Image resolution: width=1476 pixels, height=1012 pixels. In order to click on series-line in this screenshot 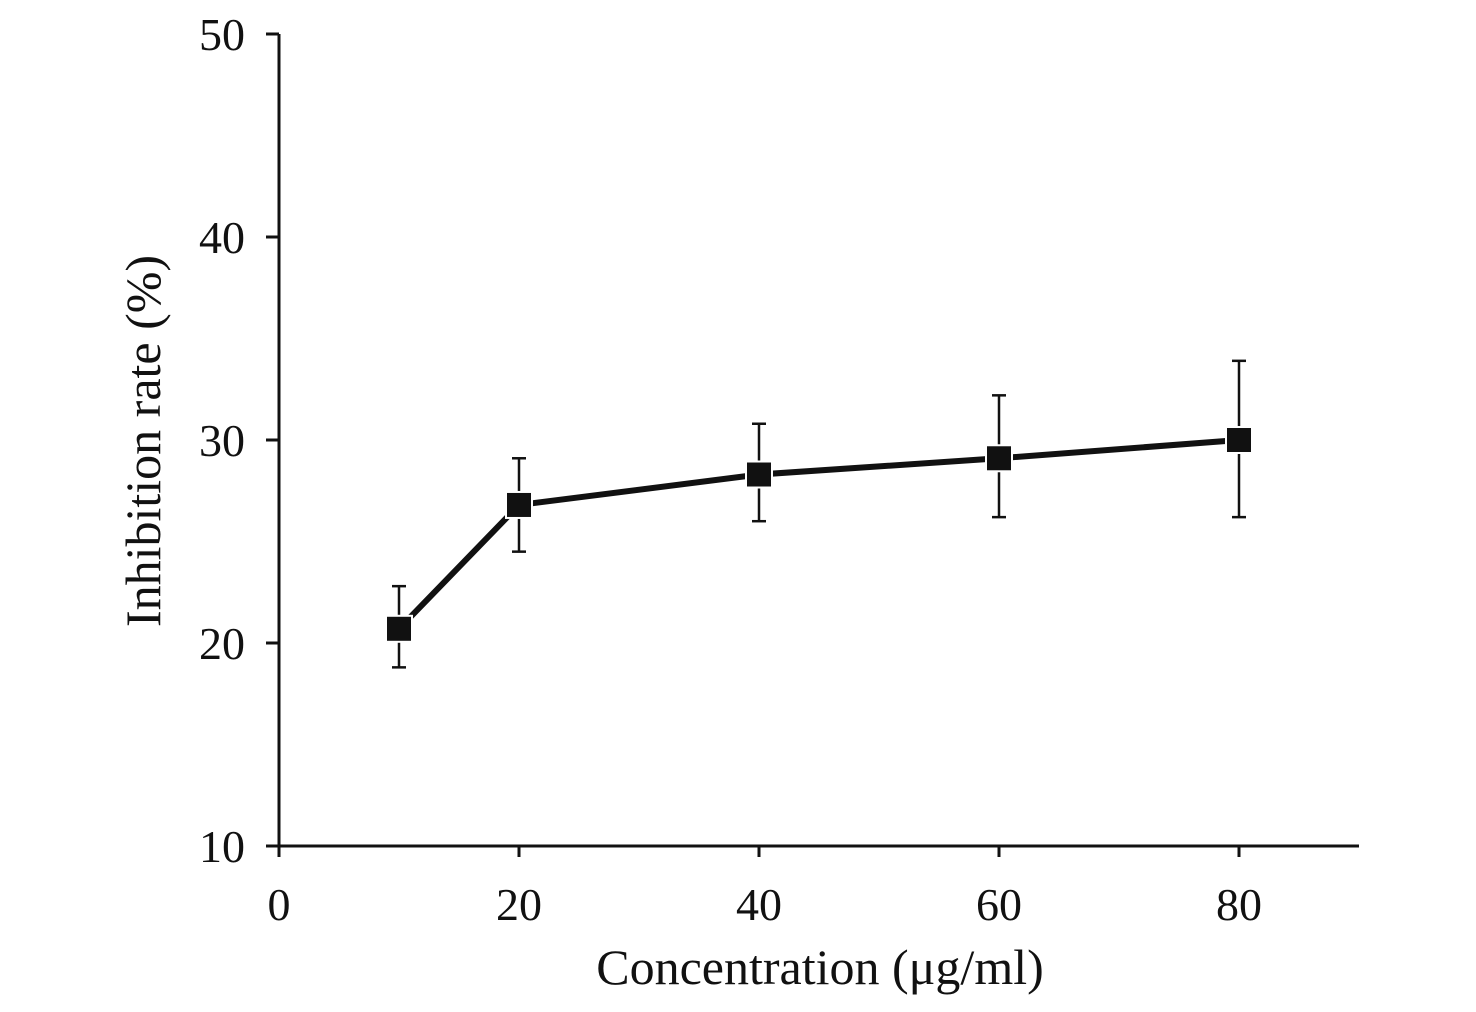, I will do `click(819, 534)`.